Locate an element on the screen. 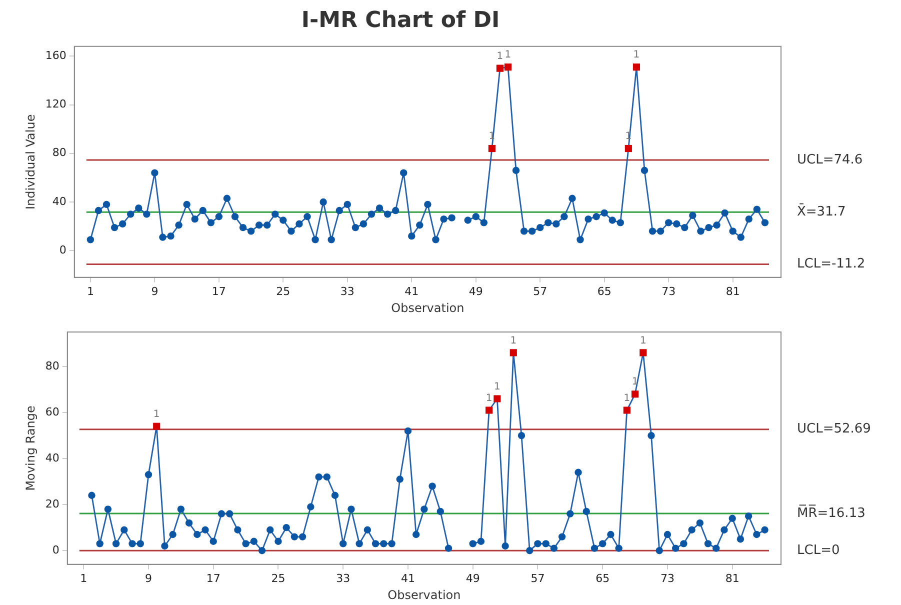 This screenshot has height=605, width=901. ref-line-label: M̅R̅=16.13 is located at coordinates (831, 512).